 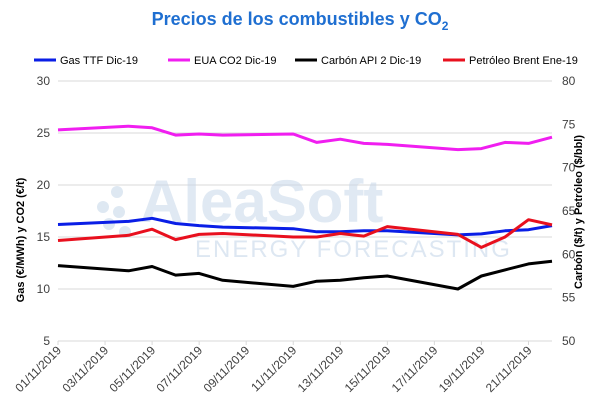 I want to click on x-tick-label: 05/11/2019, so click(x=132, y=369).